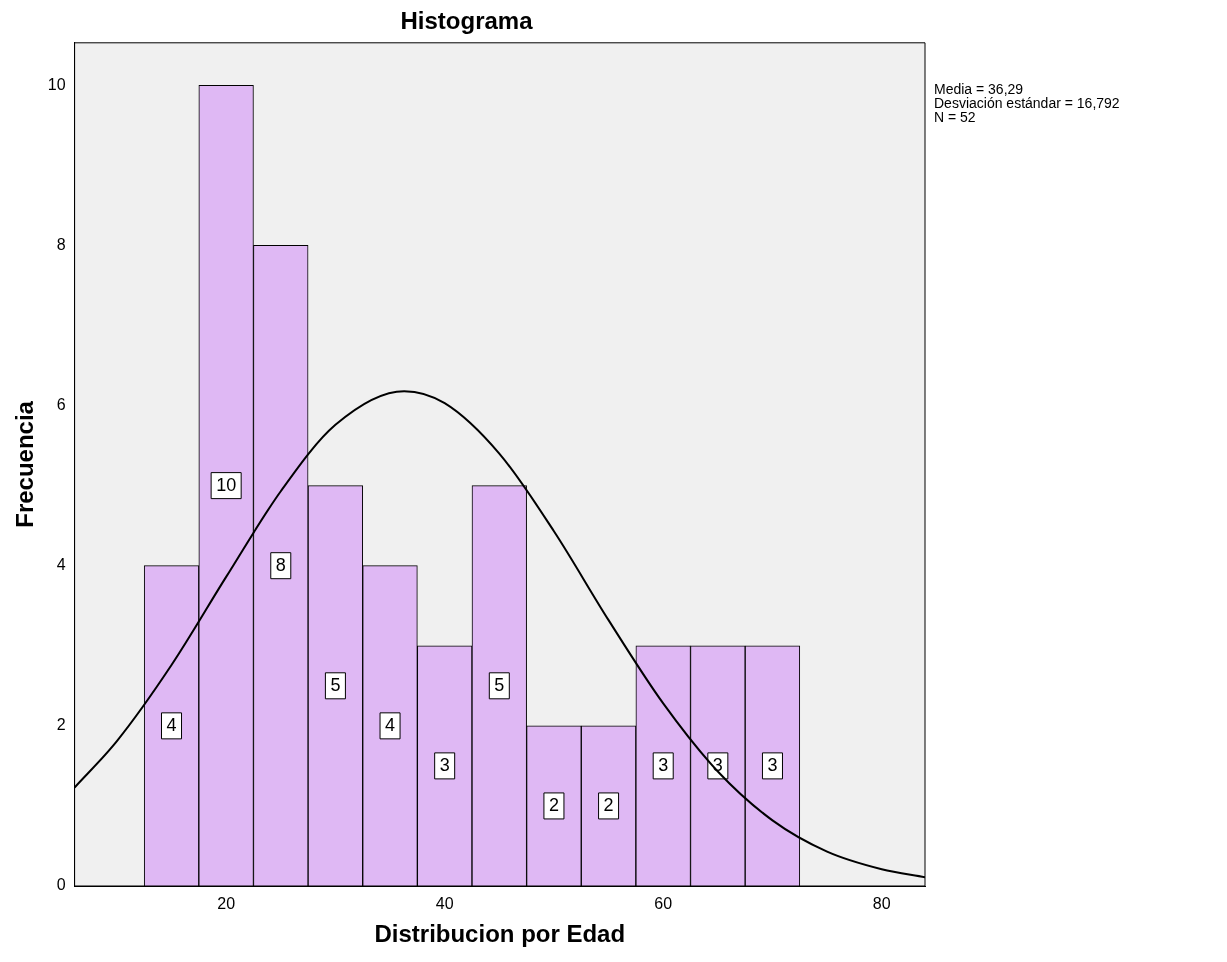 This screenshot has width=1227, height=962. Describe the element at coordinates (56, 84) in the screenshot. I see `y-tick-label: 10` at that location.